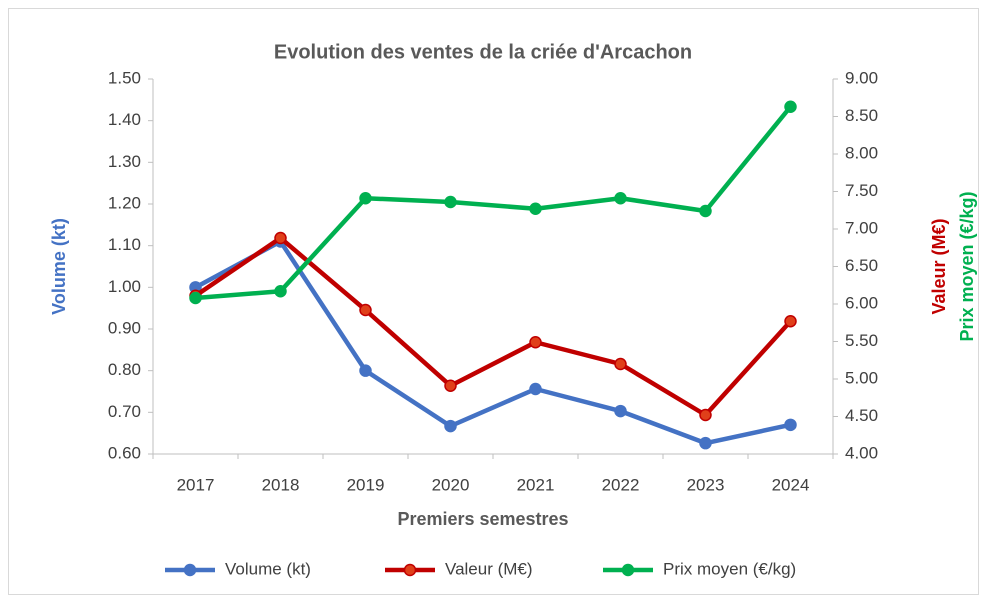  Describe the element at coordinates (861, 190) in the screenshot. I see `y2-tick-label: 7.50` at that location.